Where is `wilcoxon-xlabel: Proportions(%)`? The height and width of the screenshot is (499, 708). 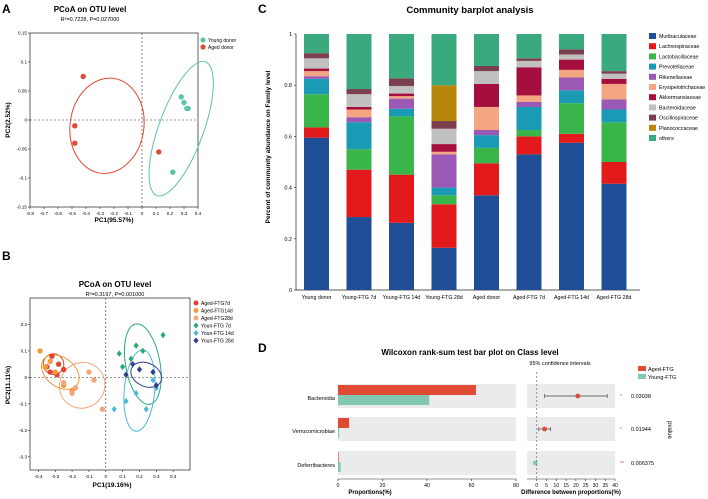 wilcoxon-xlabel: Proportions(%) is located at coordinates (369, 493).